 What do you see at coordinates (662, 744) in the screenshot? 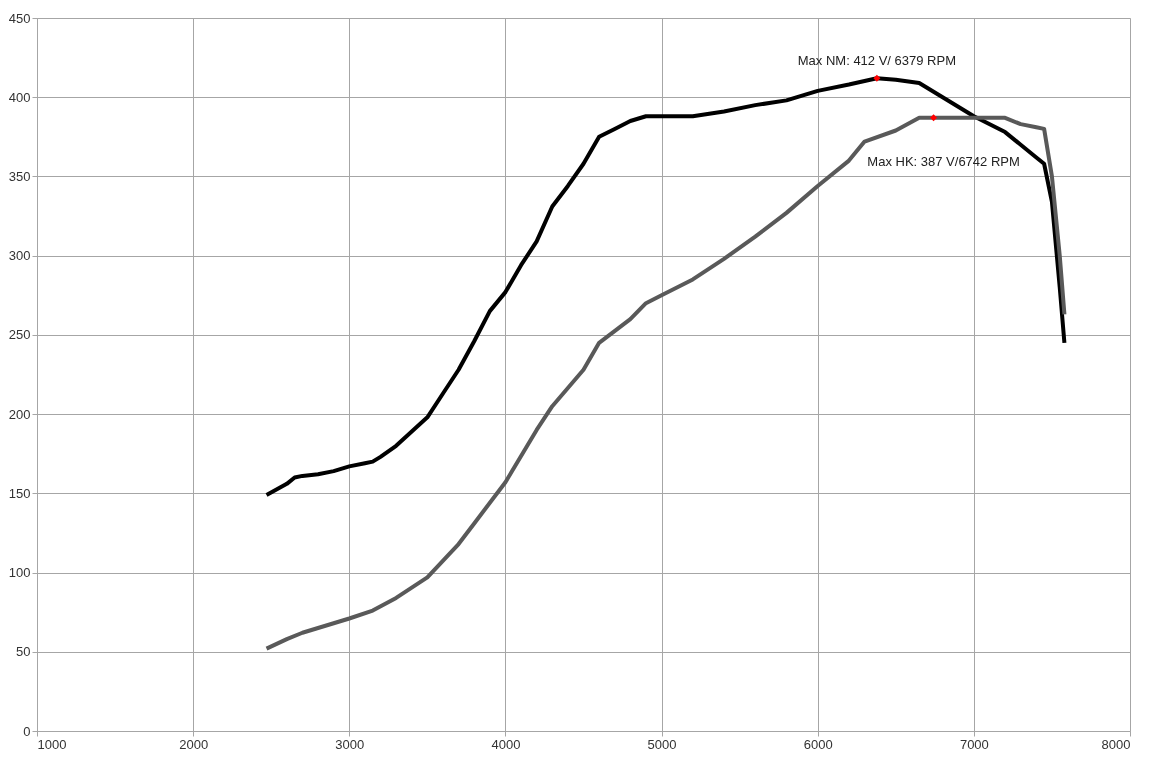
I see `x-tick-label: 5000` at bounding box center [662, 744].